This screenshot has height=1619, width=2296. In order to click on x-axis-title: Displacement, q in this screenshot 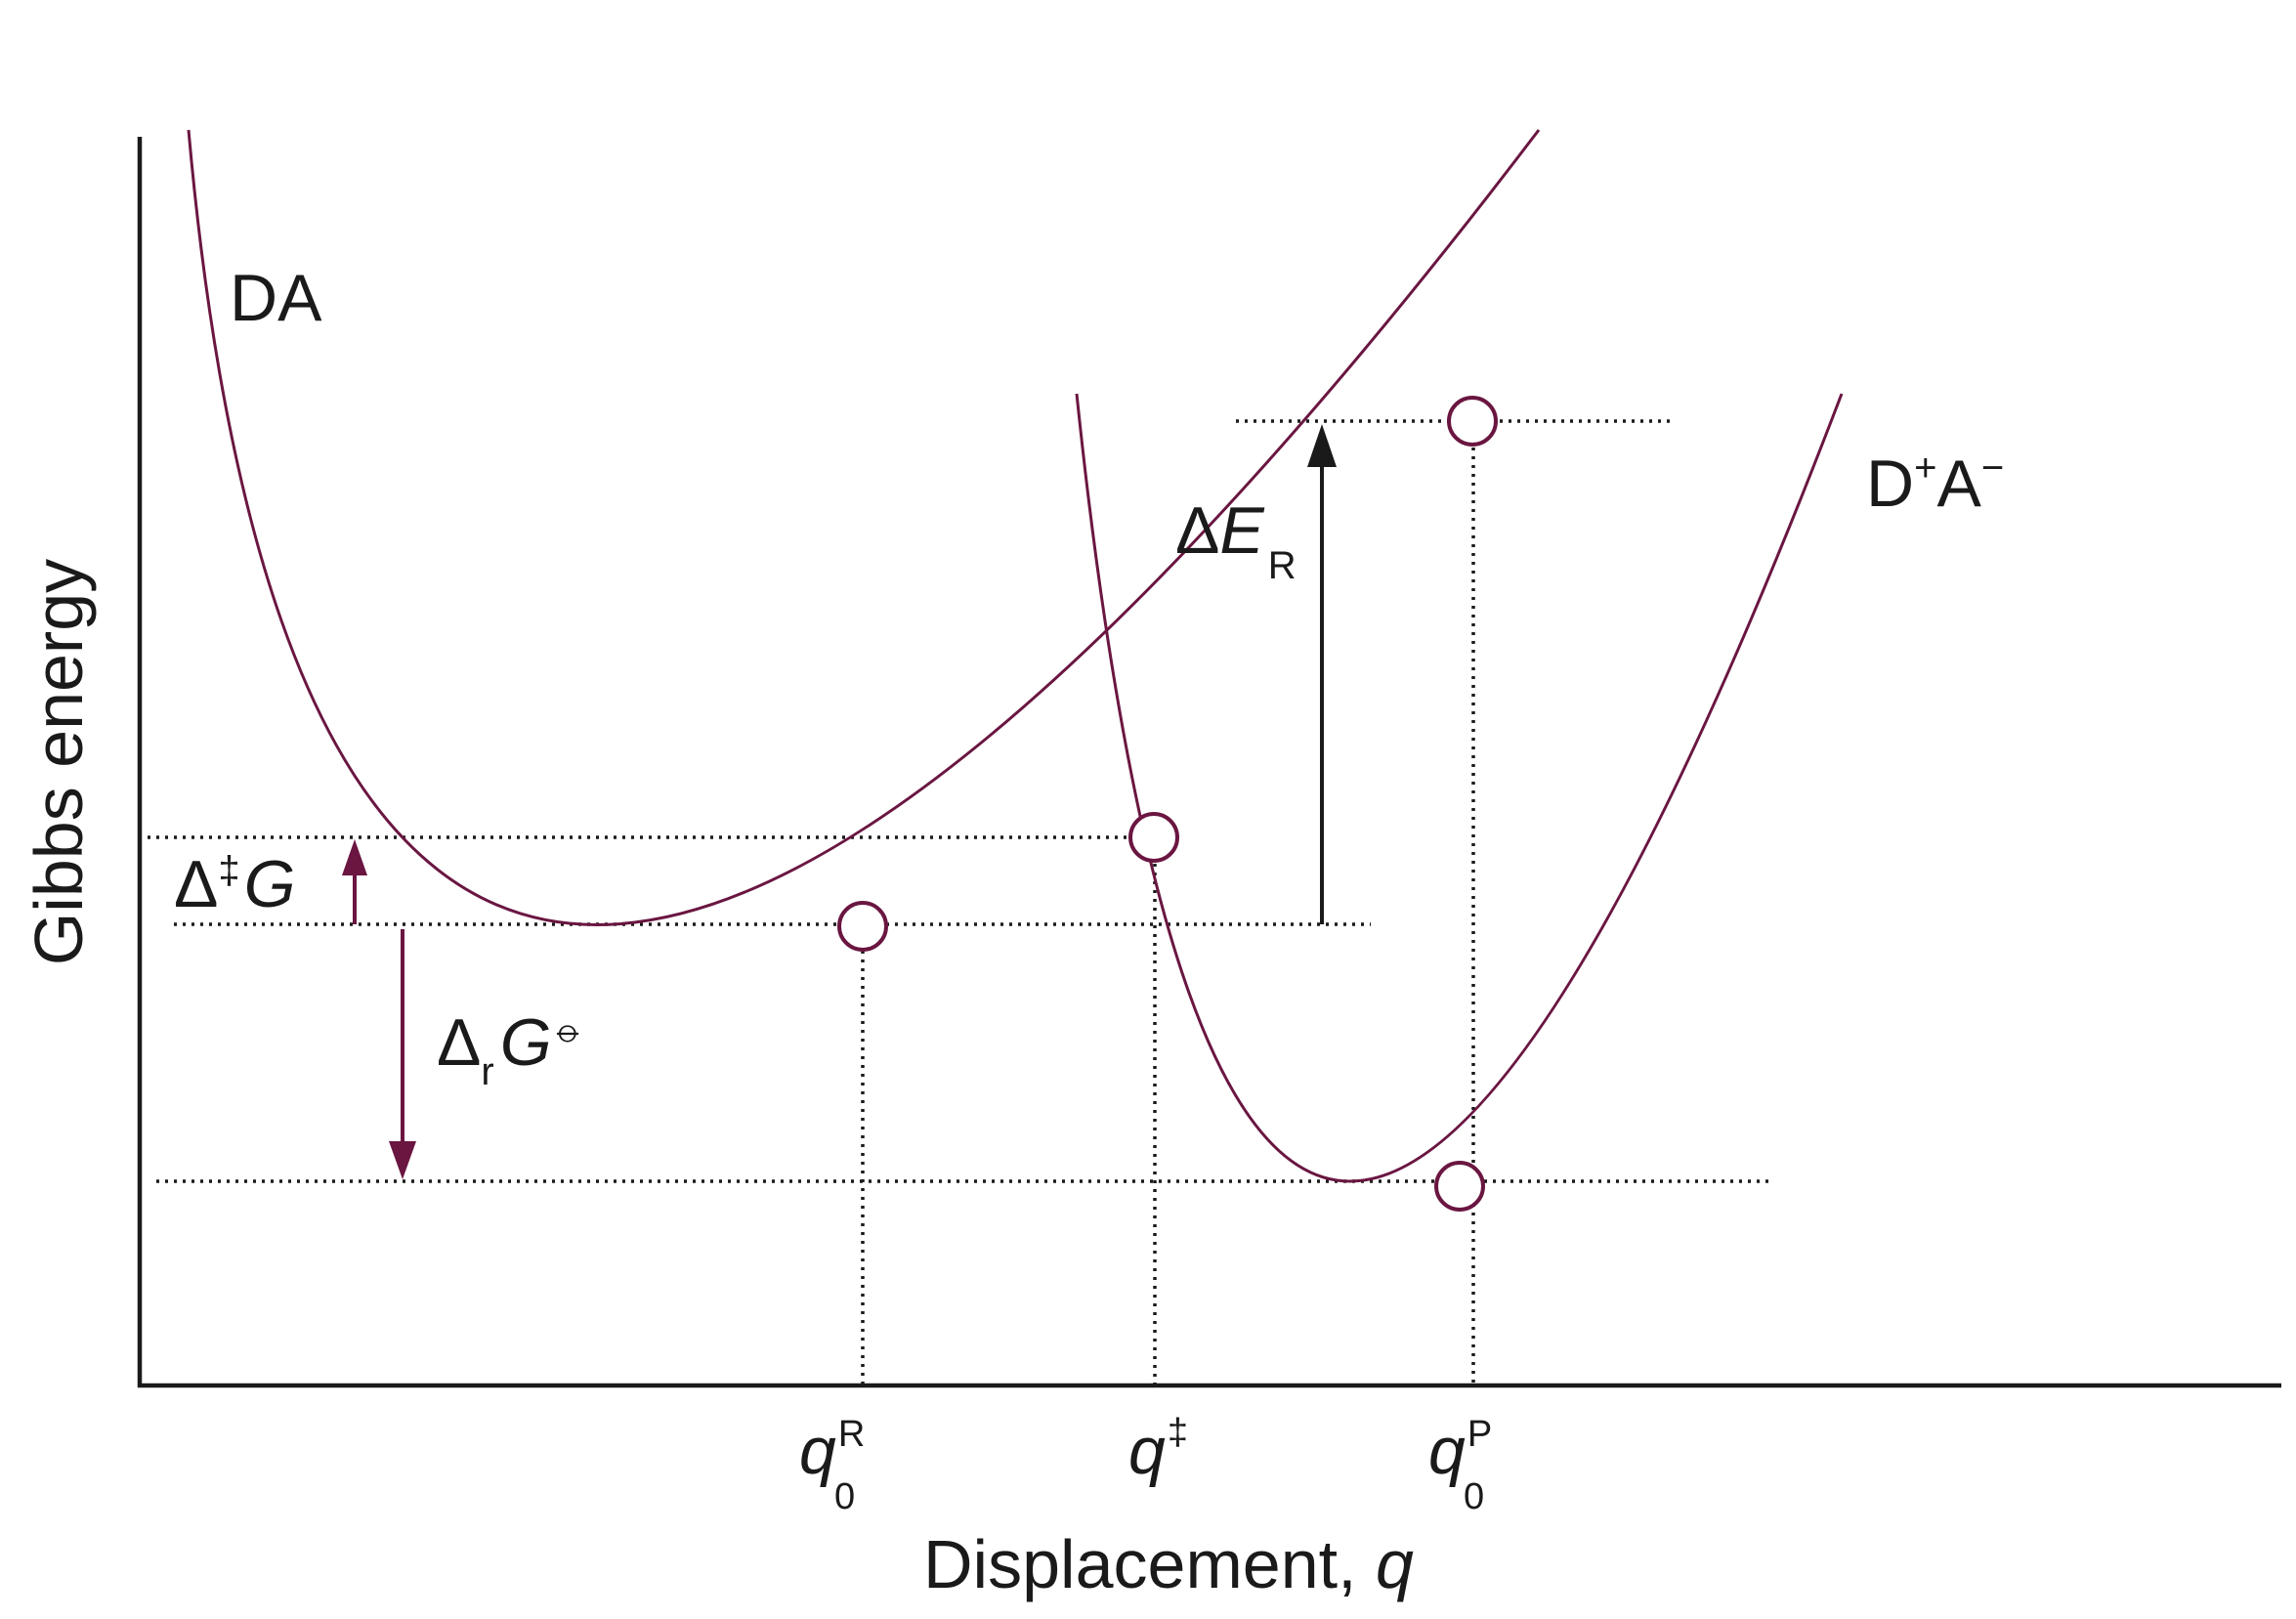, I will do `click(1168, 1564)`.